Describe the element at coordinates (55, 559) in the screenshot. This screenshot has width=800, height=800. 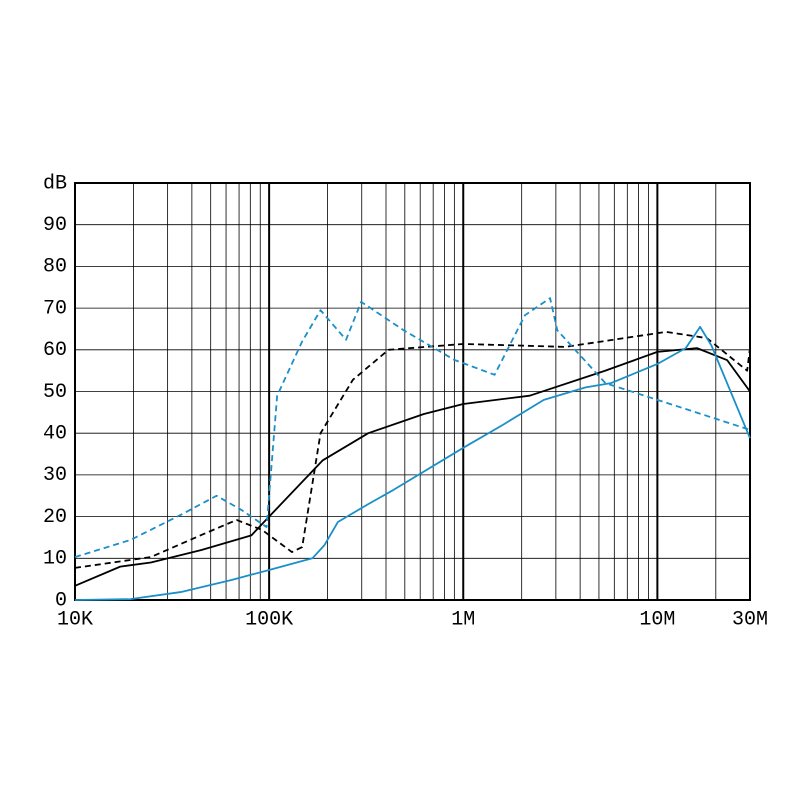
I see `y-tick-label: 10` at that location.